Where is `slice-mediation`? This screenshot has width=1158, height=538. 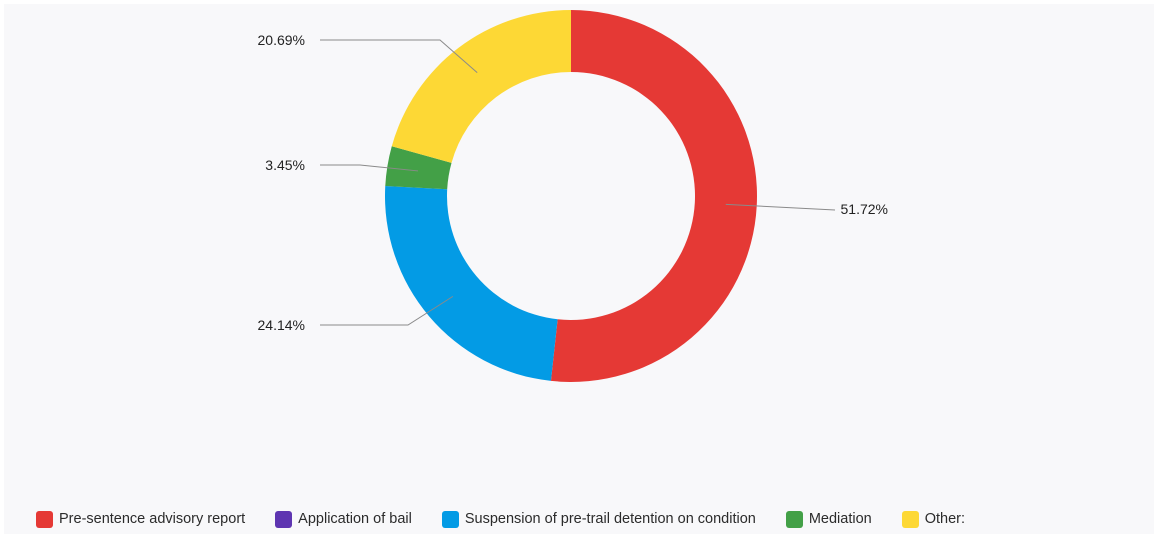
slice-mediation is located at coordinates (418, 168).